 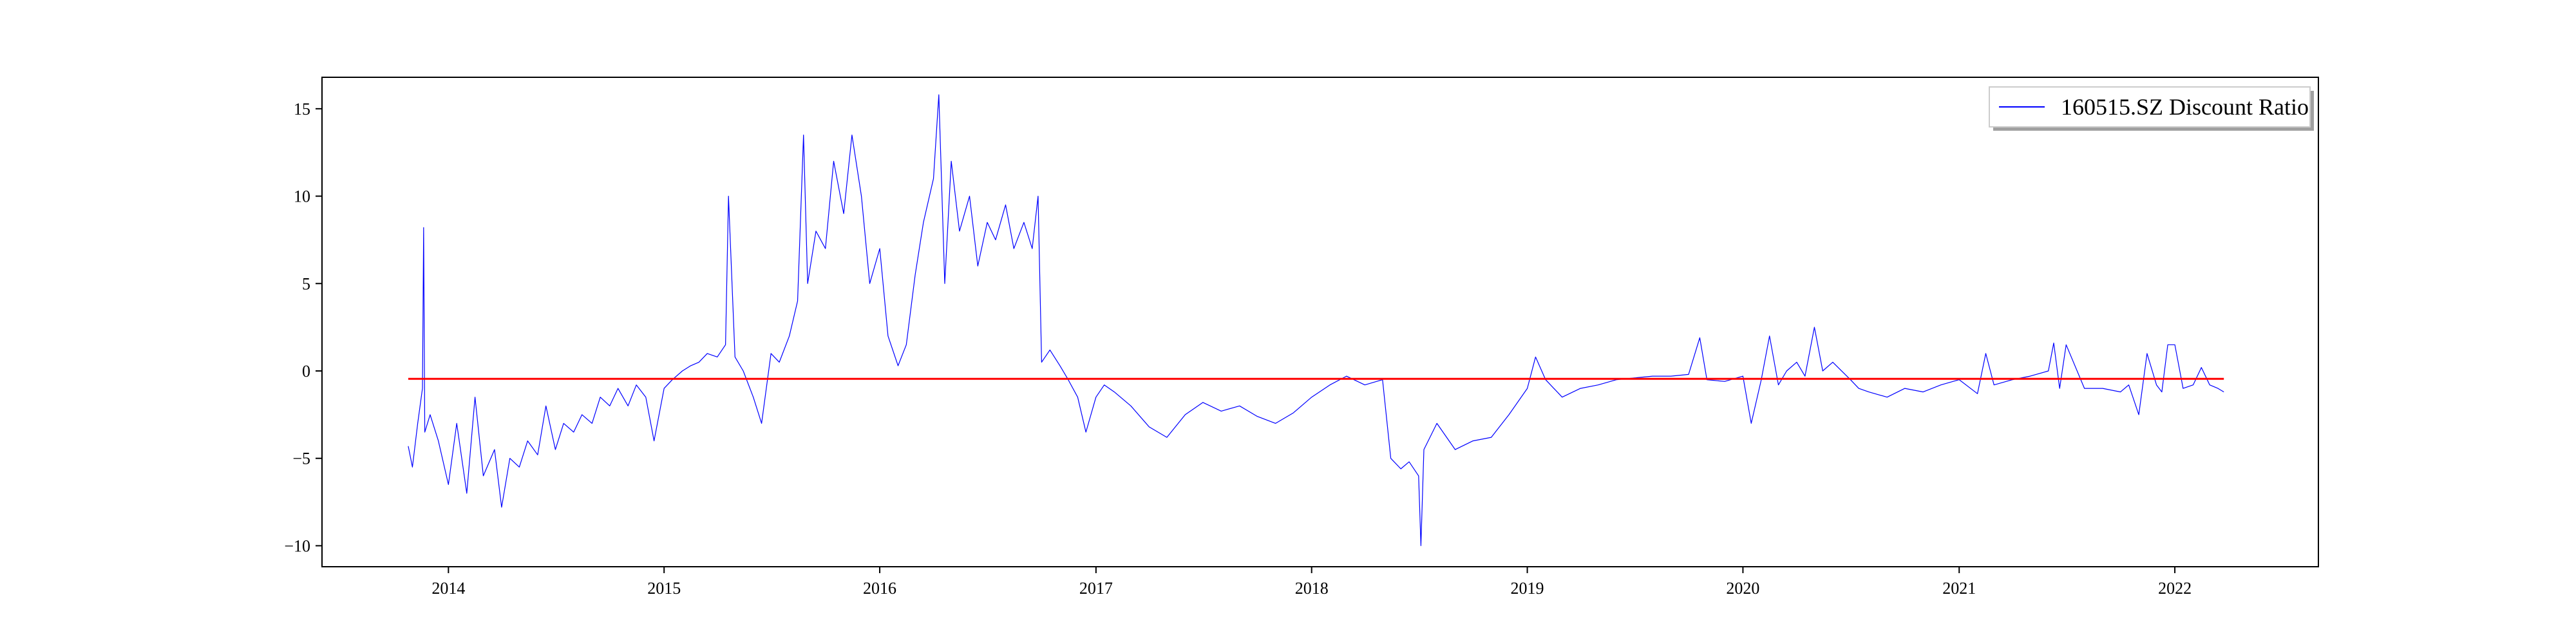 I want to click on legend: 160515.SZ Discount Ratio, so click(x=2151, y=108).